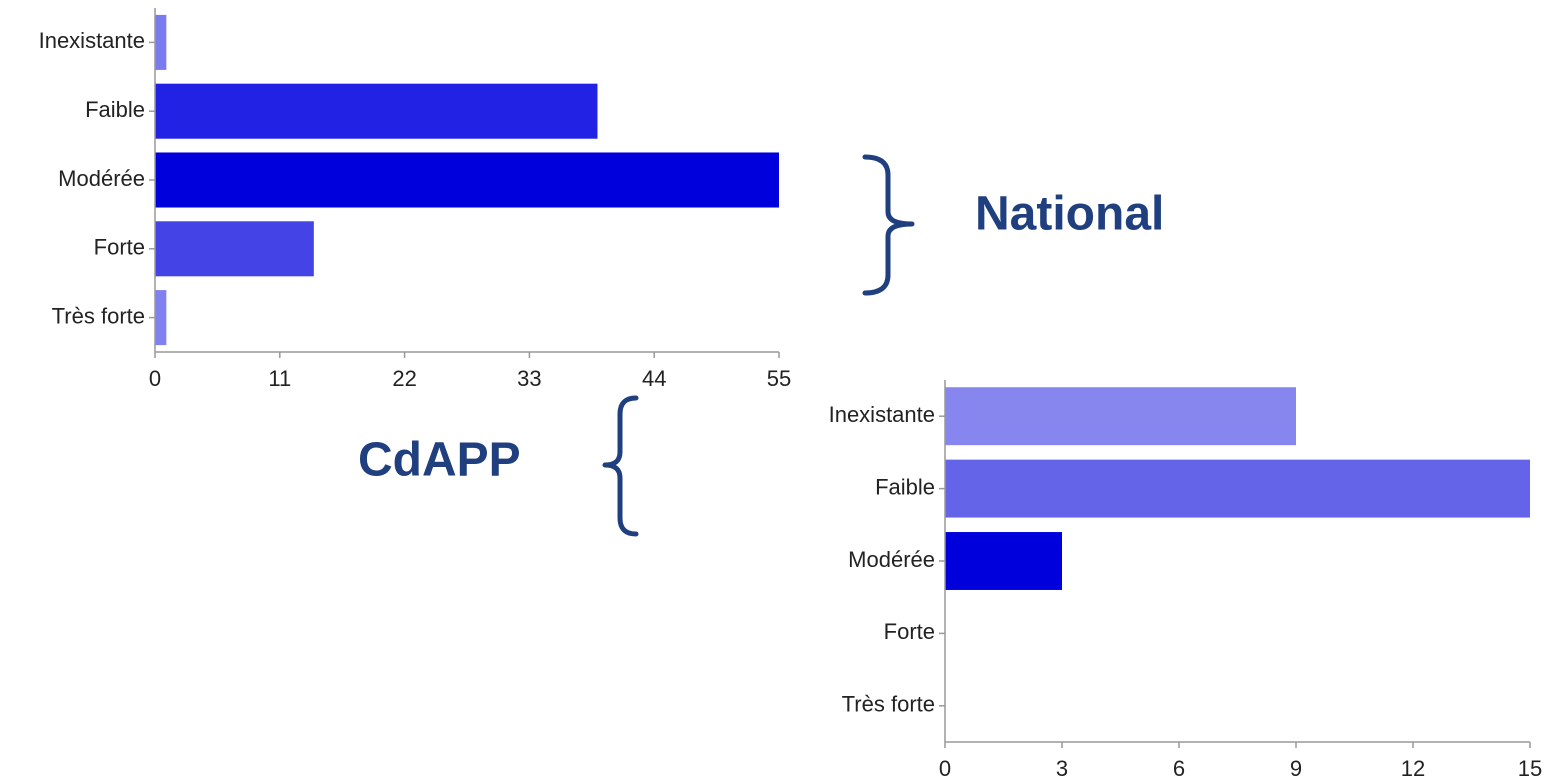 Image resolution: width=1566 pixels, height=784 pixels. What do you see at coordinates (529, 378) in the screenshot?
I see `x-tick-label: 33` at bounding box center [529, 378].